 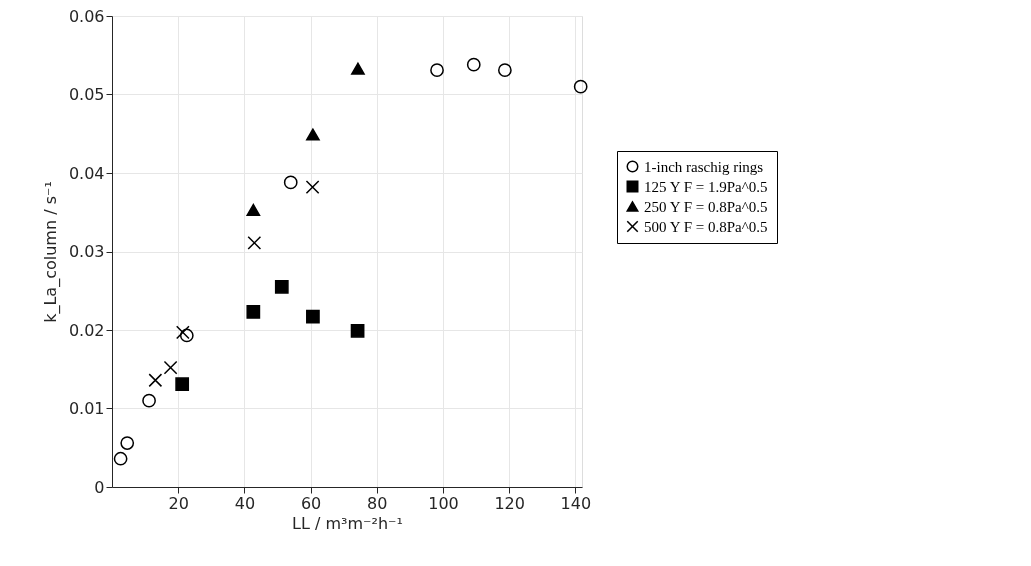 I want to click on legend-label: 500 Y F = 0.8Pa^0.5, so click(x=706, y=226).